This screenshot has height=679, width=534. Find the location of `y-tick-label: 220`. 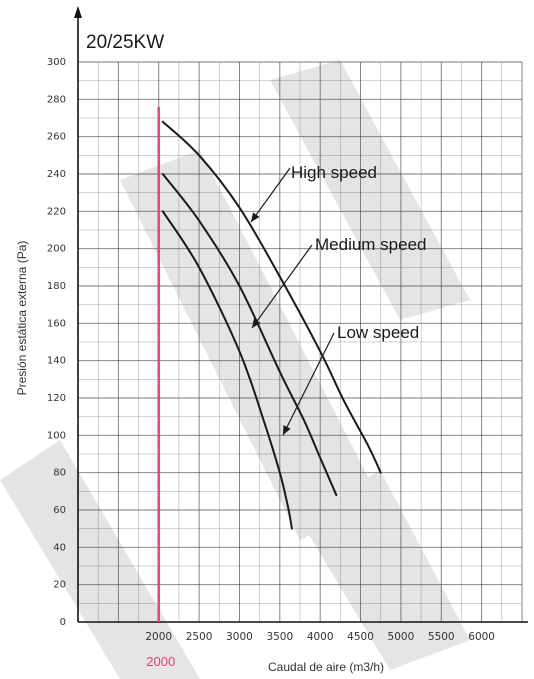

y-tick-label: 220 is located at coordinates (56, 211).